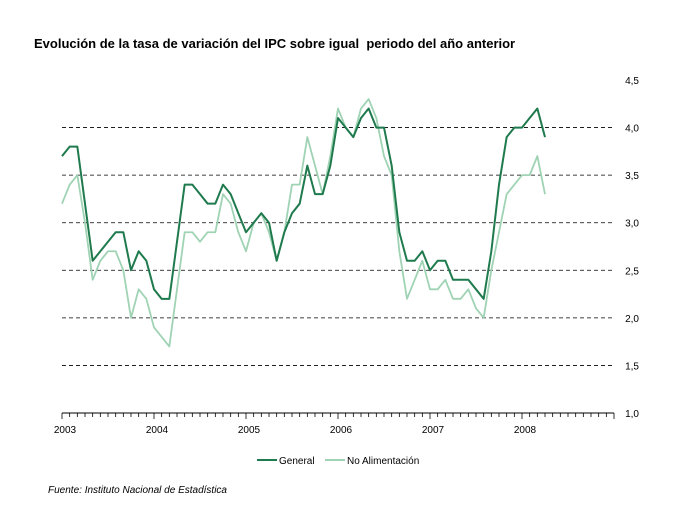  What do you see at coordinates (632, 271) in the screenshot?
I see `y-tick-label: 2,5` at bounding box center [632, 271].